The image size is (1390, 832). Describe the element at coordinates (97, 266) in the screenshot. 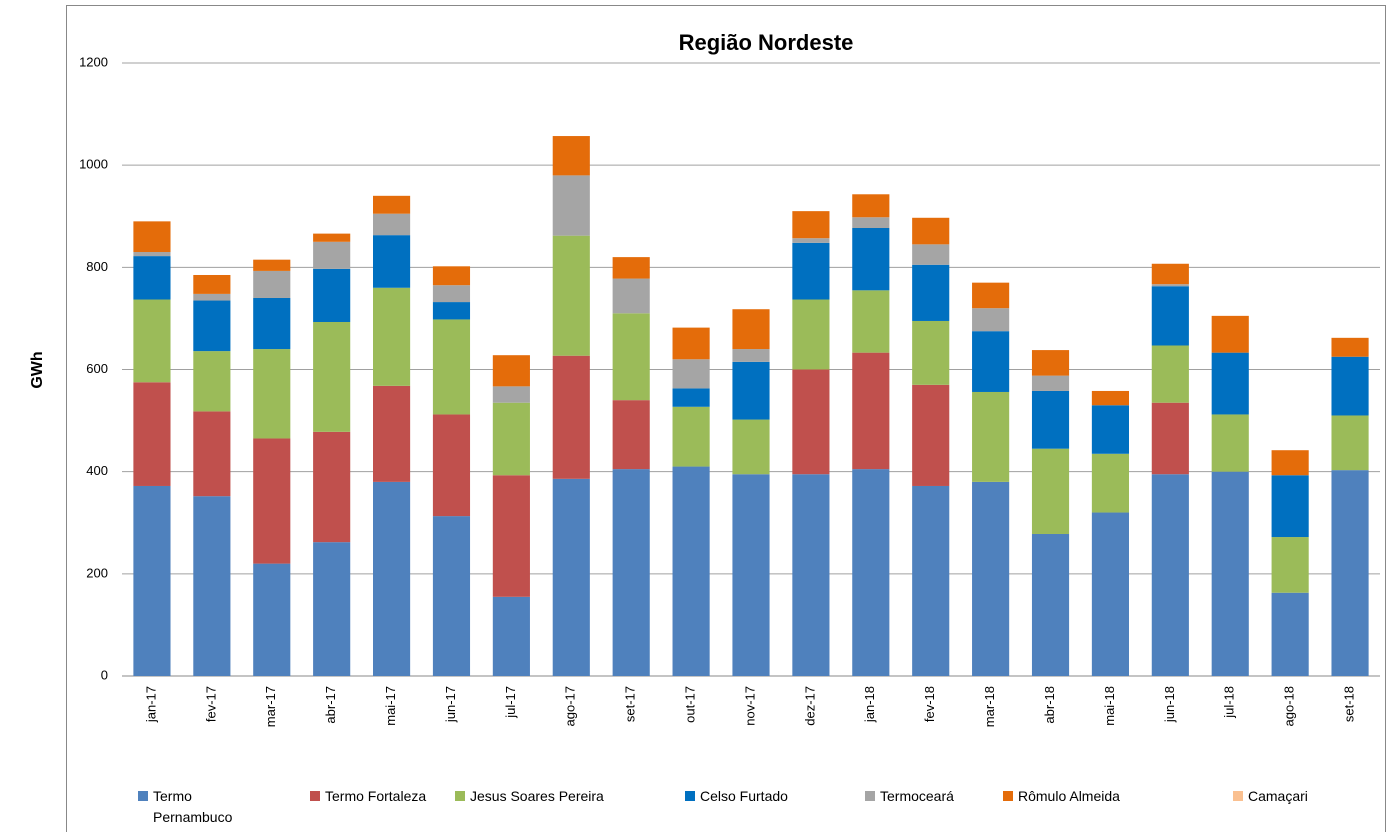

I see `y-tick-label: 800` at that location.